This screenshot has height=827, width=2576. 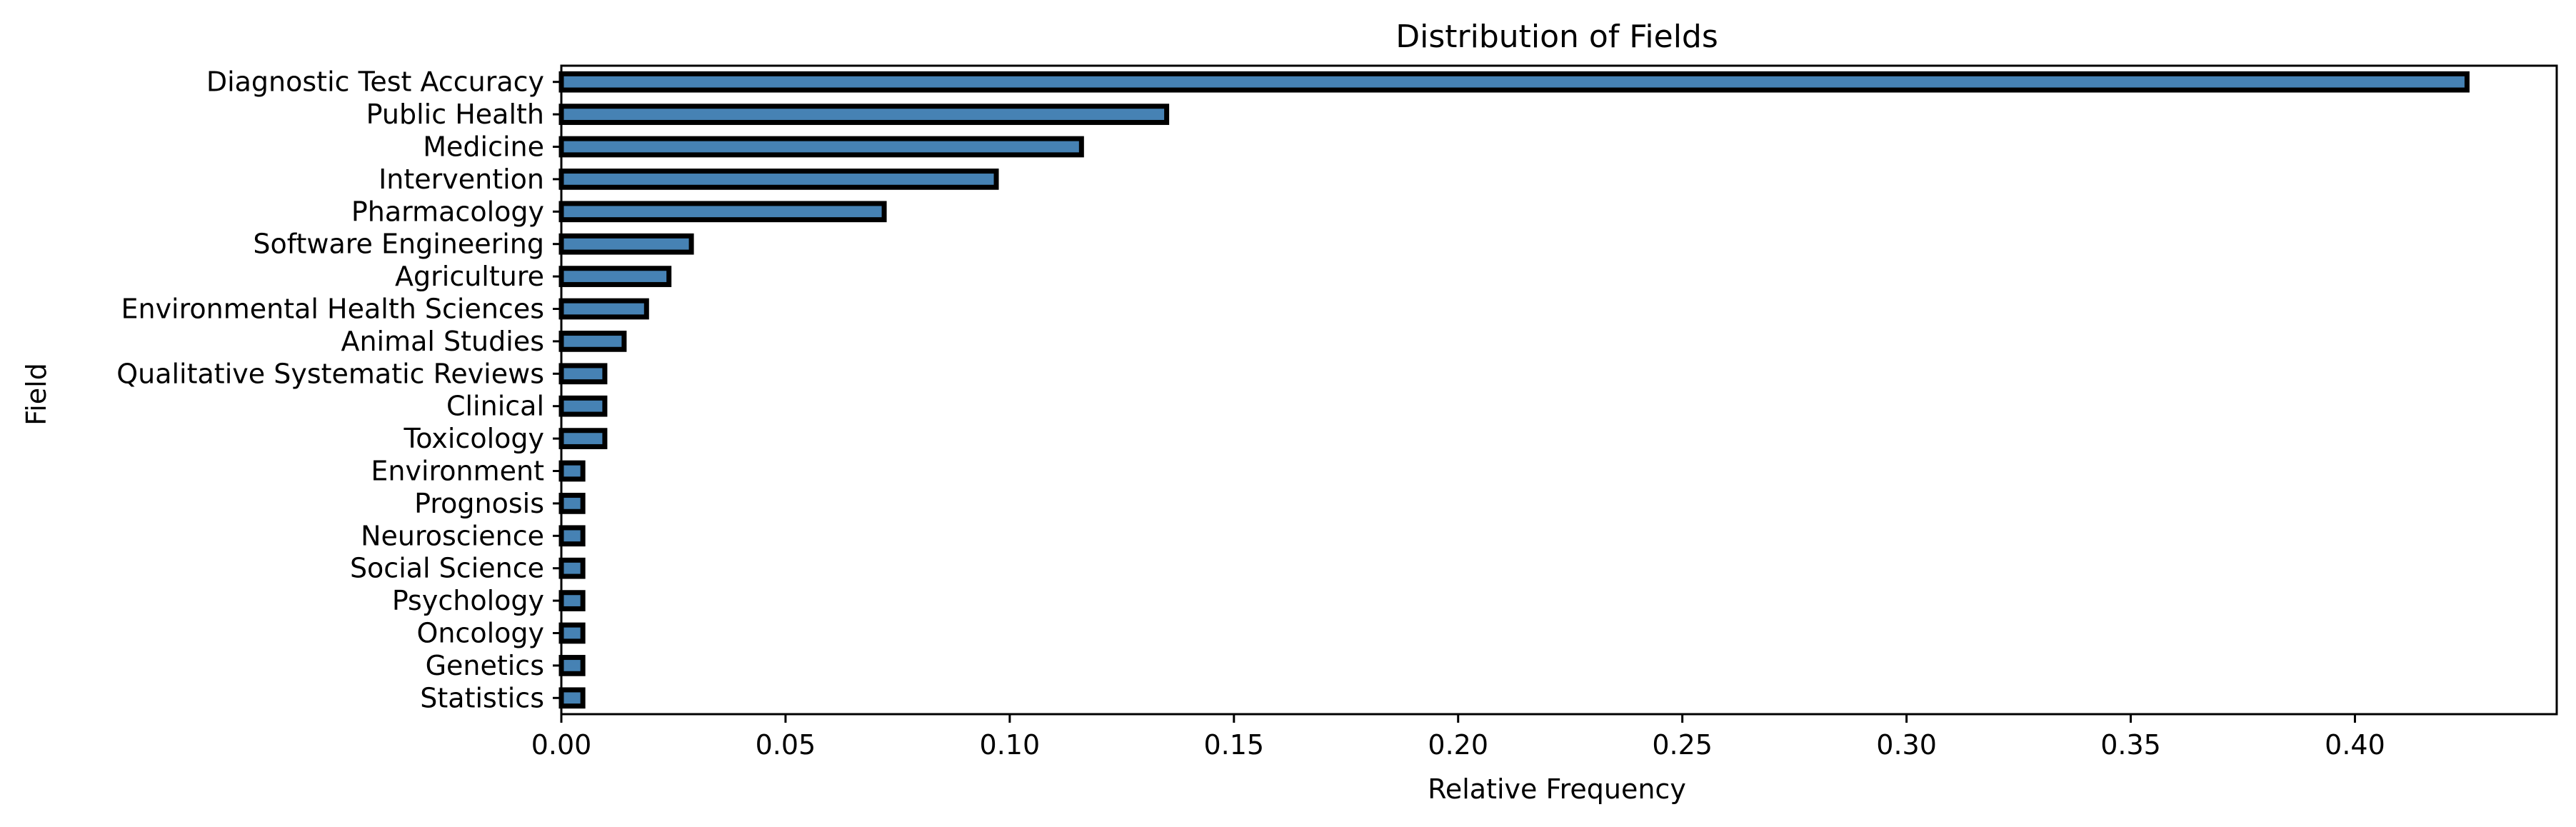 What do you see at coordinates (461, 179) in the screenshot?
I see `y-tick-label: Intervention` at bounding box center [461, 179].